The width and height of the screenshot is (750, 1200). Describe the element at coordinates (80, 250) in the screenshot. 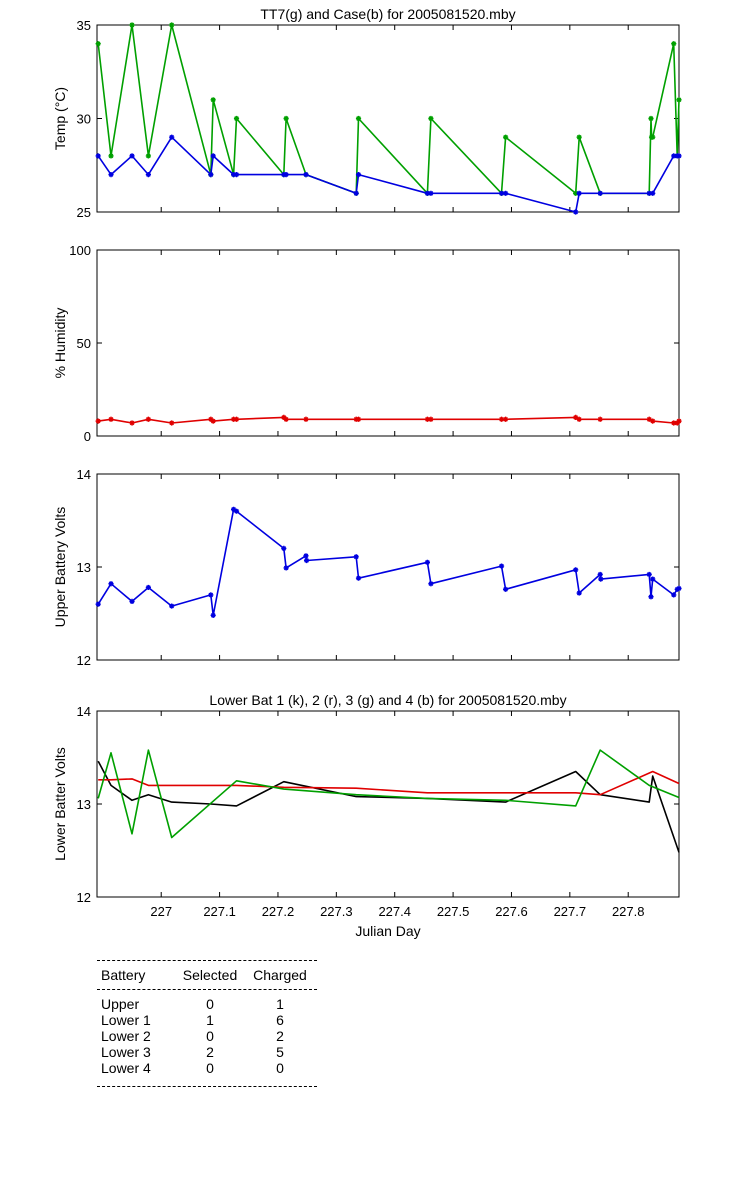

I see `y-tick-label: 100` at that location.